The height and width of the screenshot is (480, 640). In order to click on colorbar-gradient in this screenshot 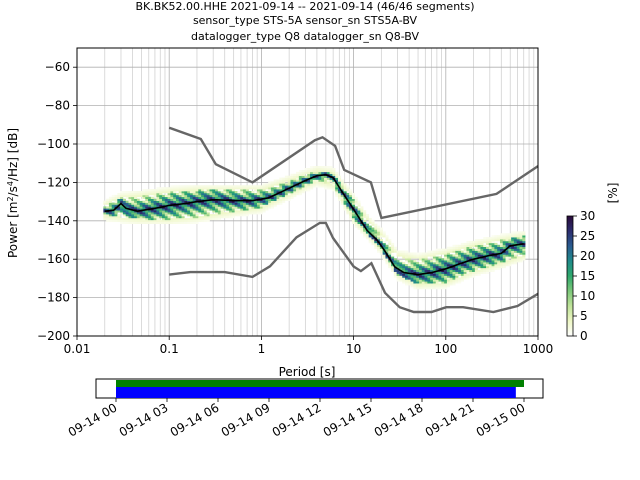, I will do `click(570, 276)`.